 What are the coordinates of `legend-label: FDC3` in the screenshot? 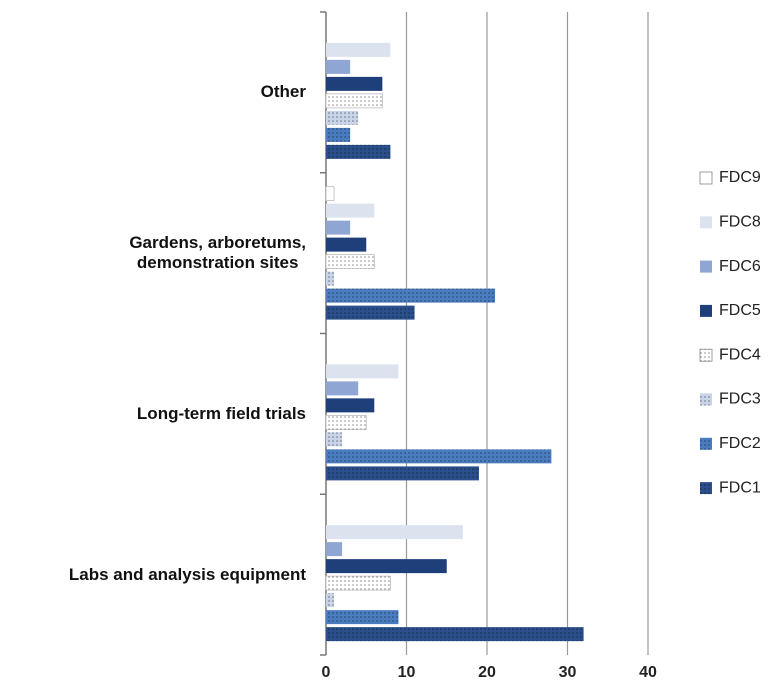 It's located at (740, 399).